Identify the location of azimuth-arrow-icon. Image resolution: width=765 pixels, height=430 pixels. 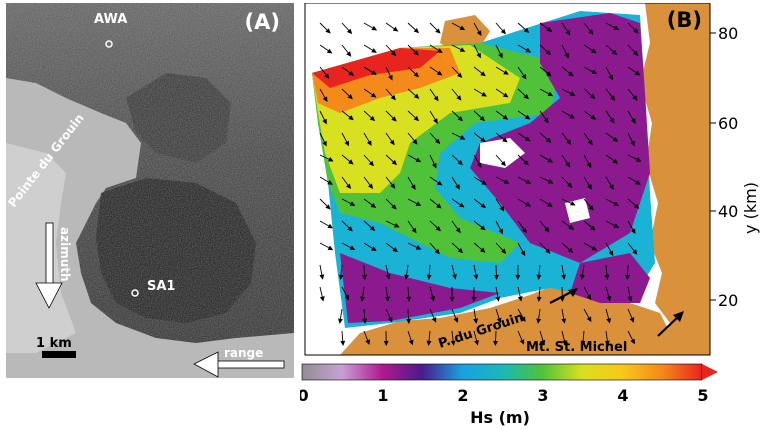
(49, 265).